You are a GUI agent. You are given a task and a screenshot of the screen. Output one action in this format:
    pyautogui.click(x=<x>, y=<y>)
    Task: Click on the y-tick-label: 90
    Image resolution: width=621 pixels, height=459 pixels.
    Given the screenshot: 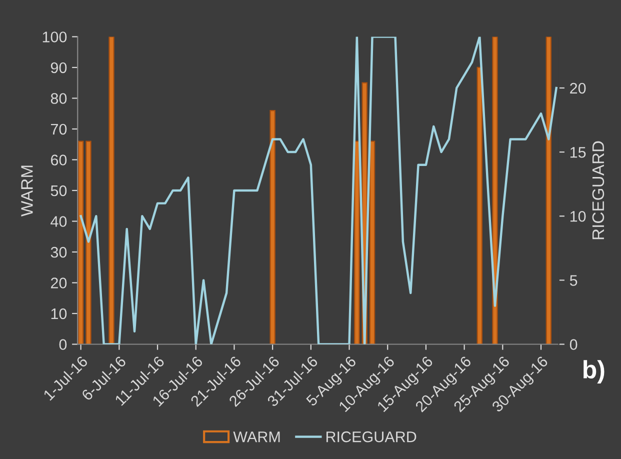 What is the action you would take?
    pyautogui.click(x=58, y=68)
    